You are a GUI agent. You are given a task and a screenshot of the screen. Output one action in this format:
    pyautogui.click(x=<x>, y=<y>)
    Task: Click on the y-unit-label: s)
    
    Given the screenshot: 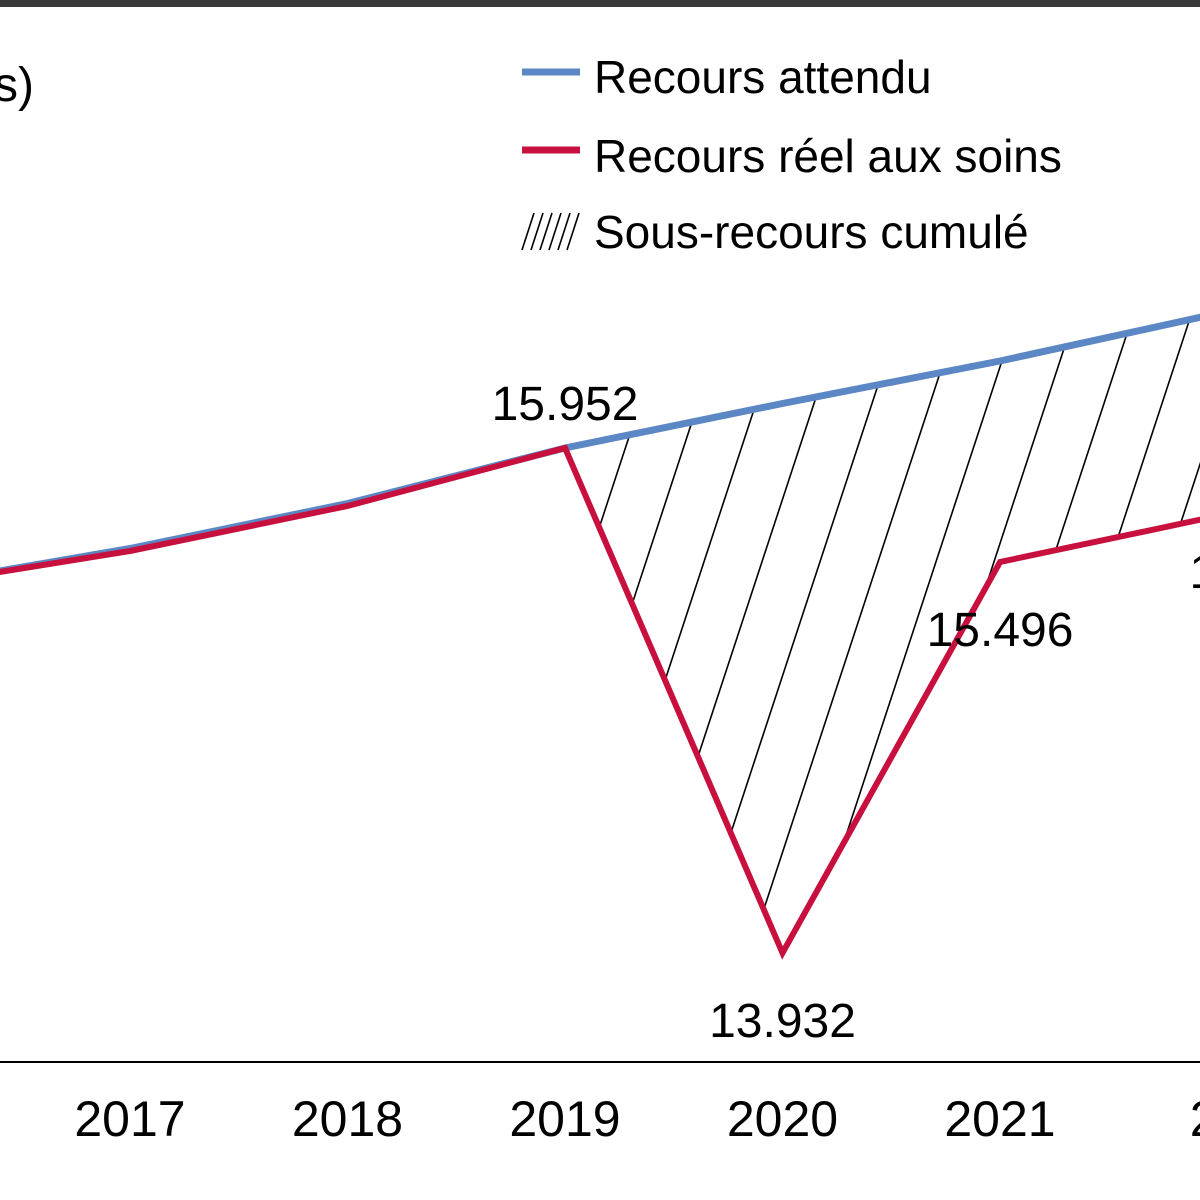 What is the action you would take?
    pyautogui.click(x=17, y=85)
    